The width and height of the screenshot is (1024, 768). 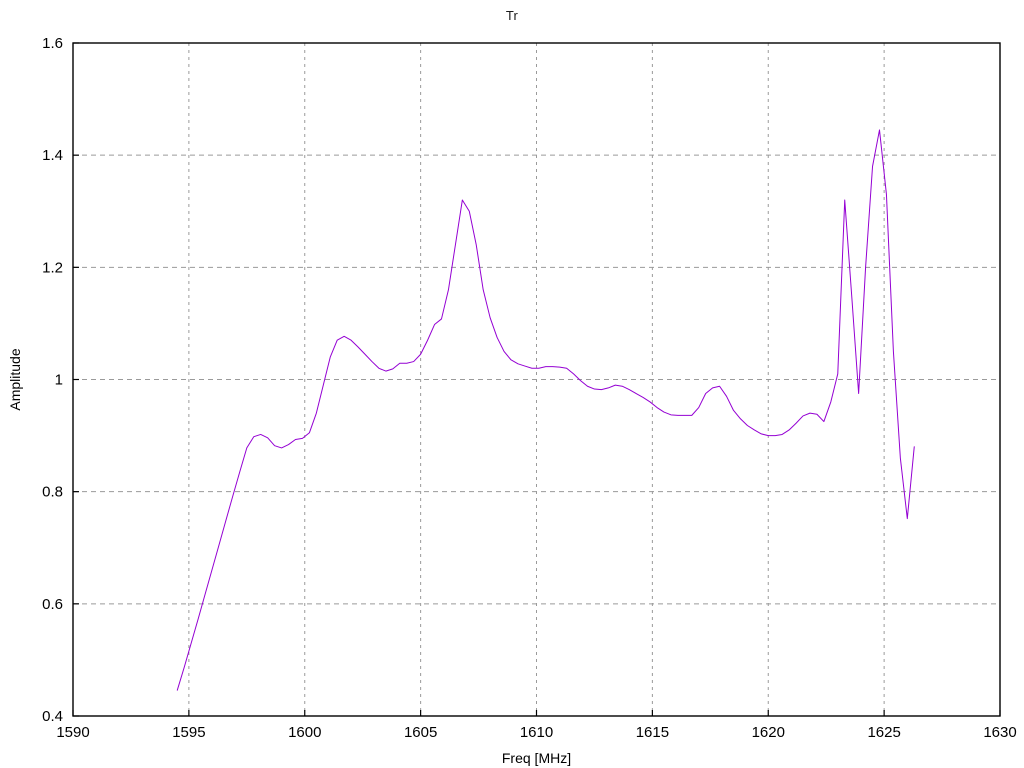 I want to click on x-tick-label: 1610, so click(x=536, y=732).